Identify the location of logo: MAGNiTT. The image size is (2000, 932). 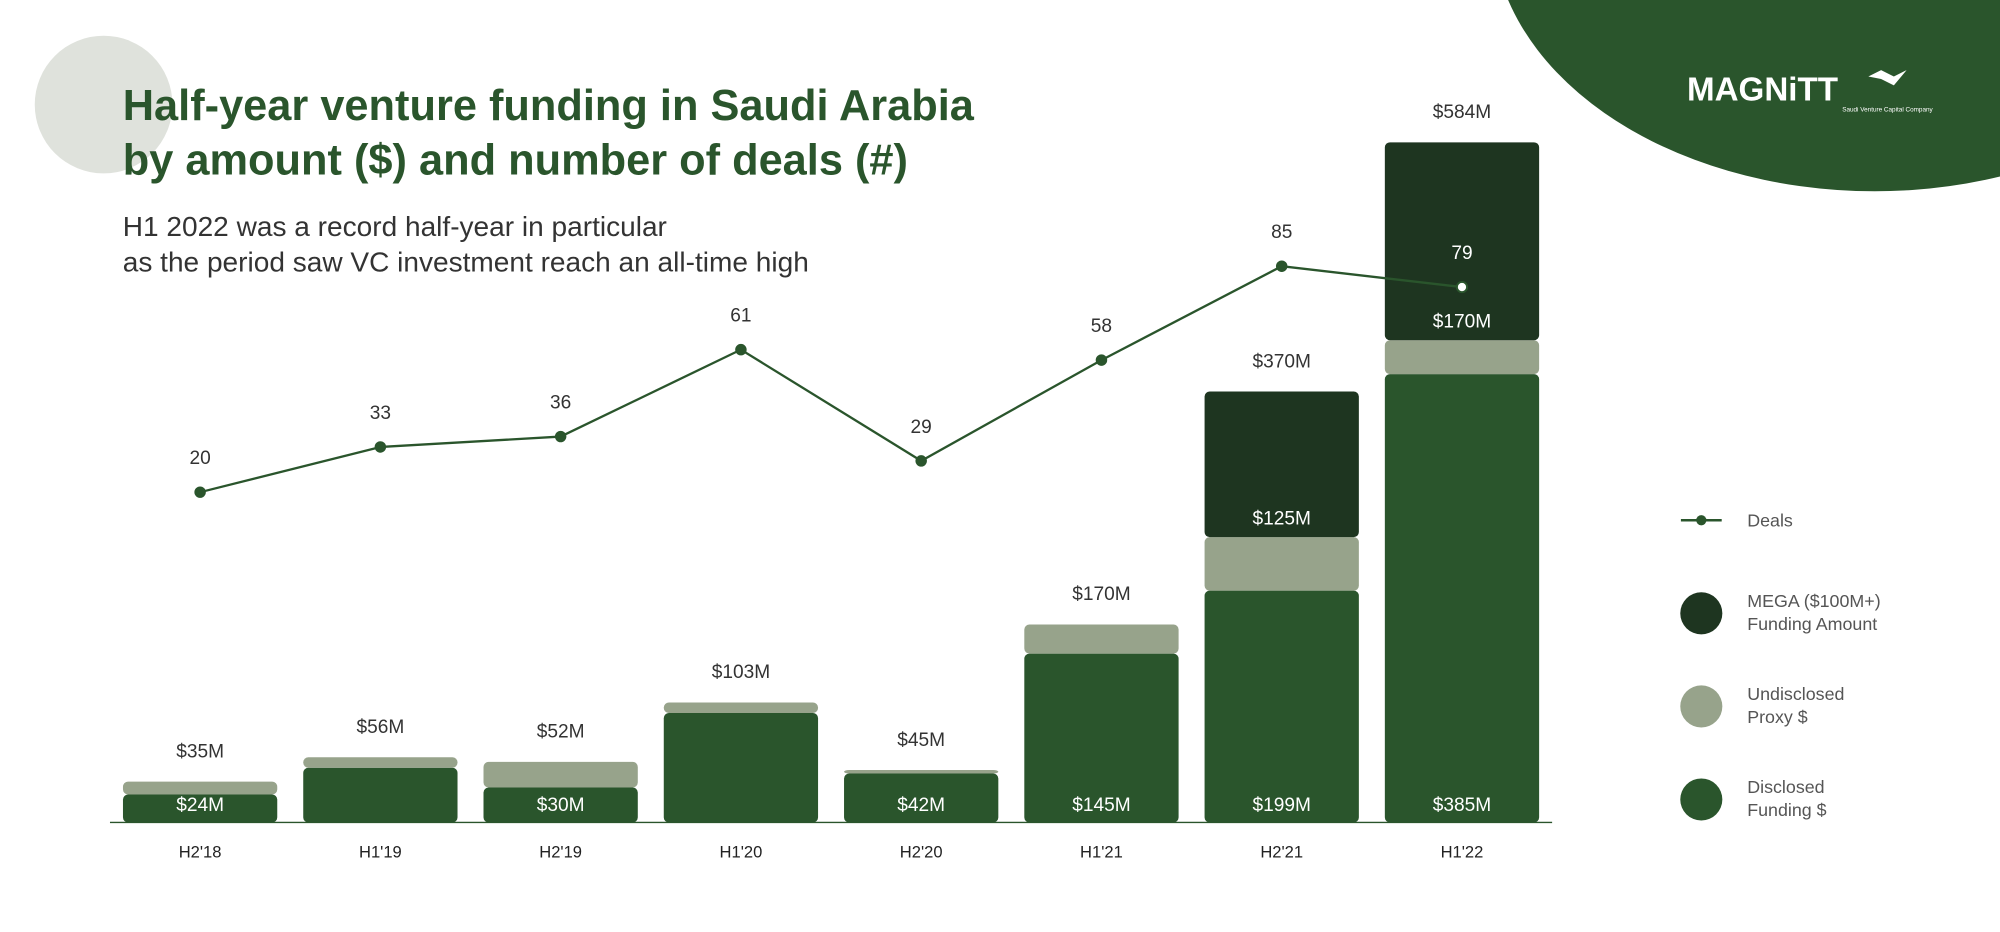
(1762, 90).